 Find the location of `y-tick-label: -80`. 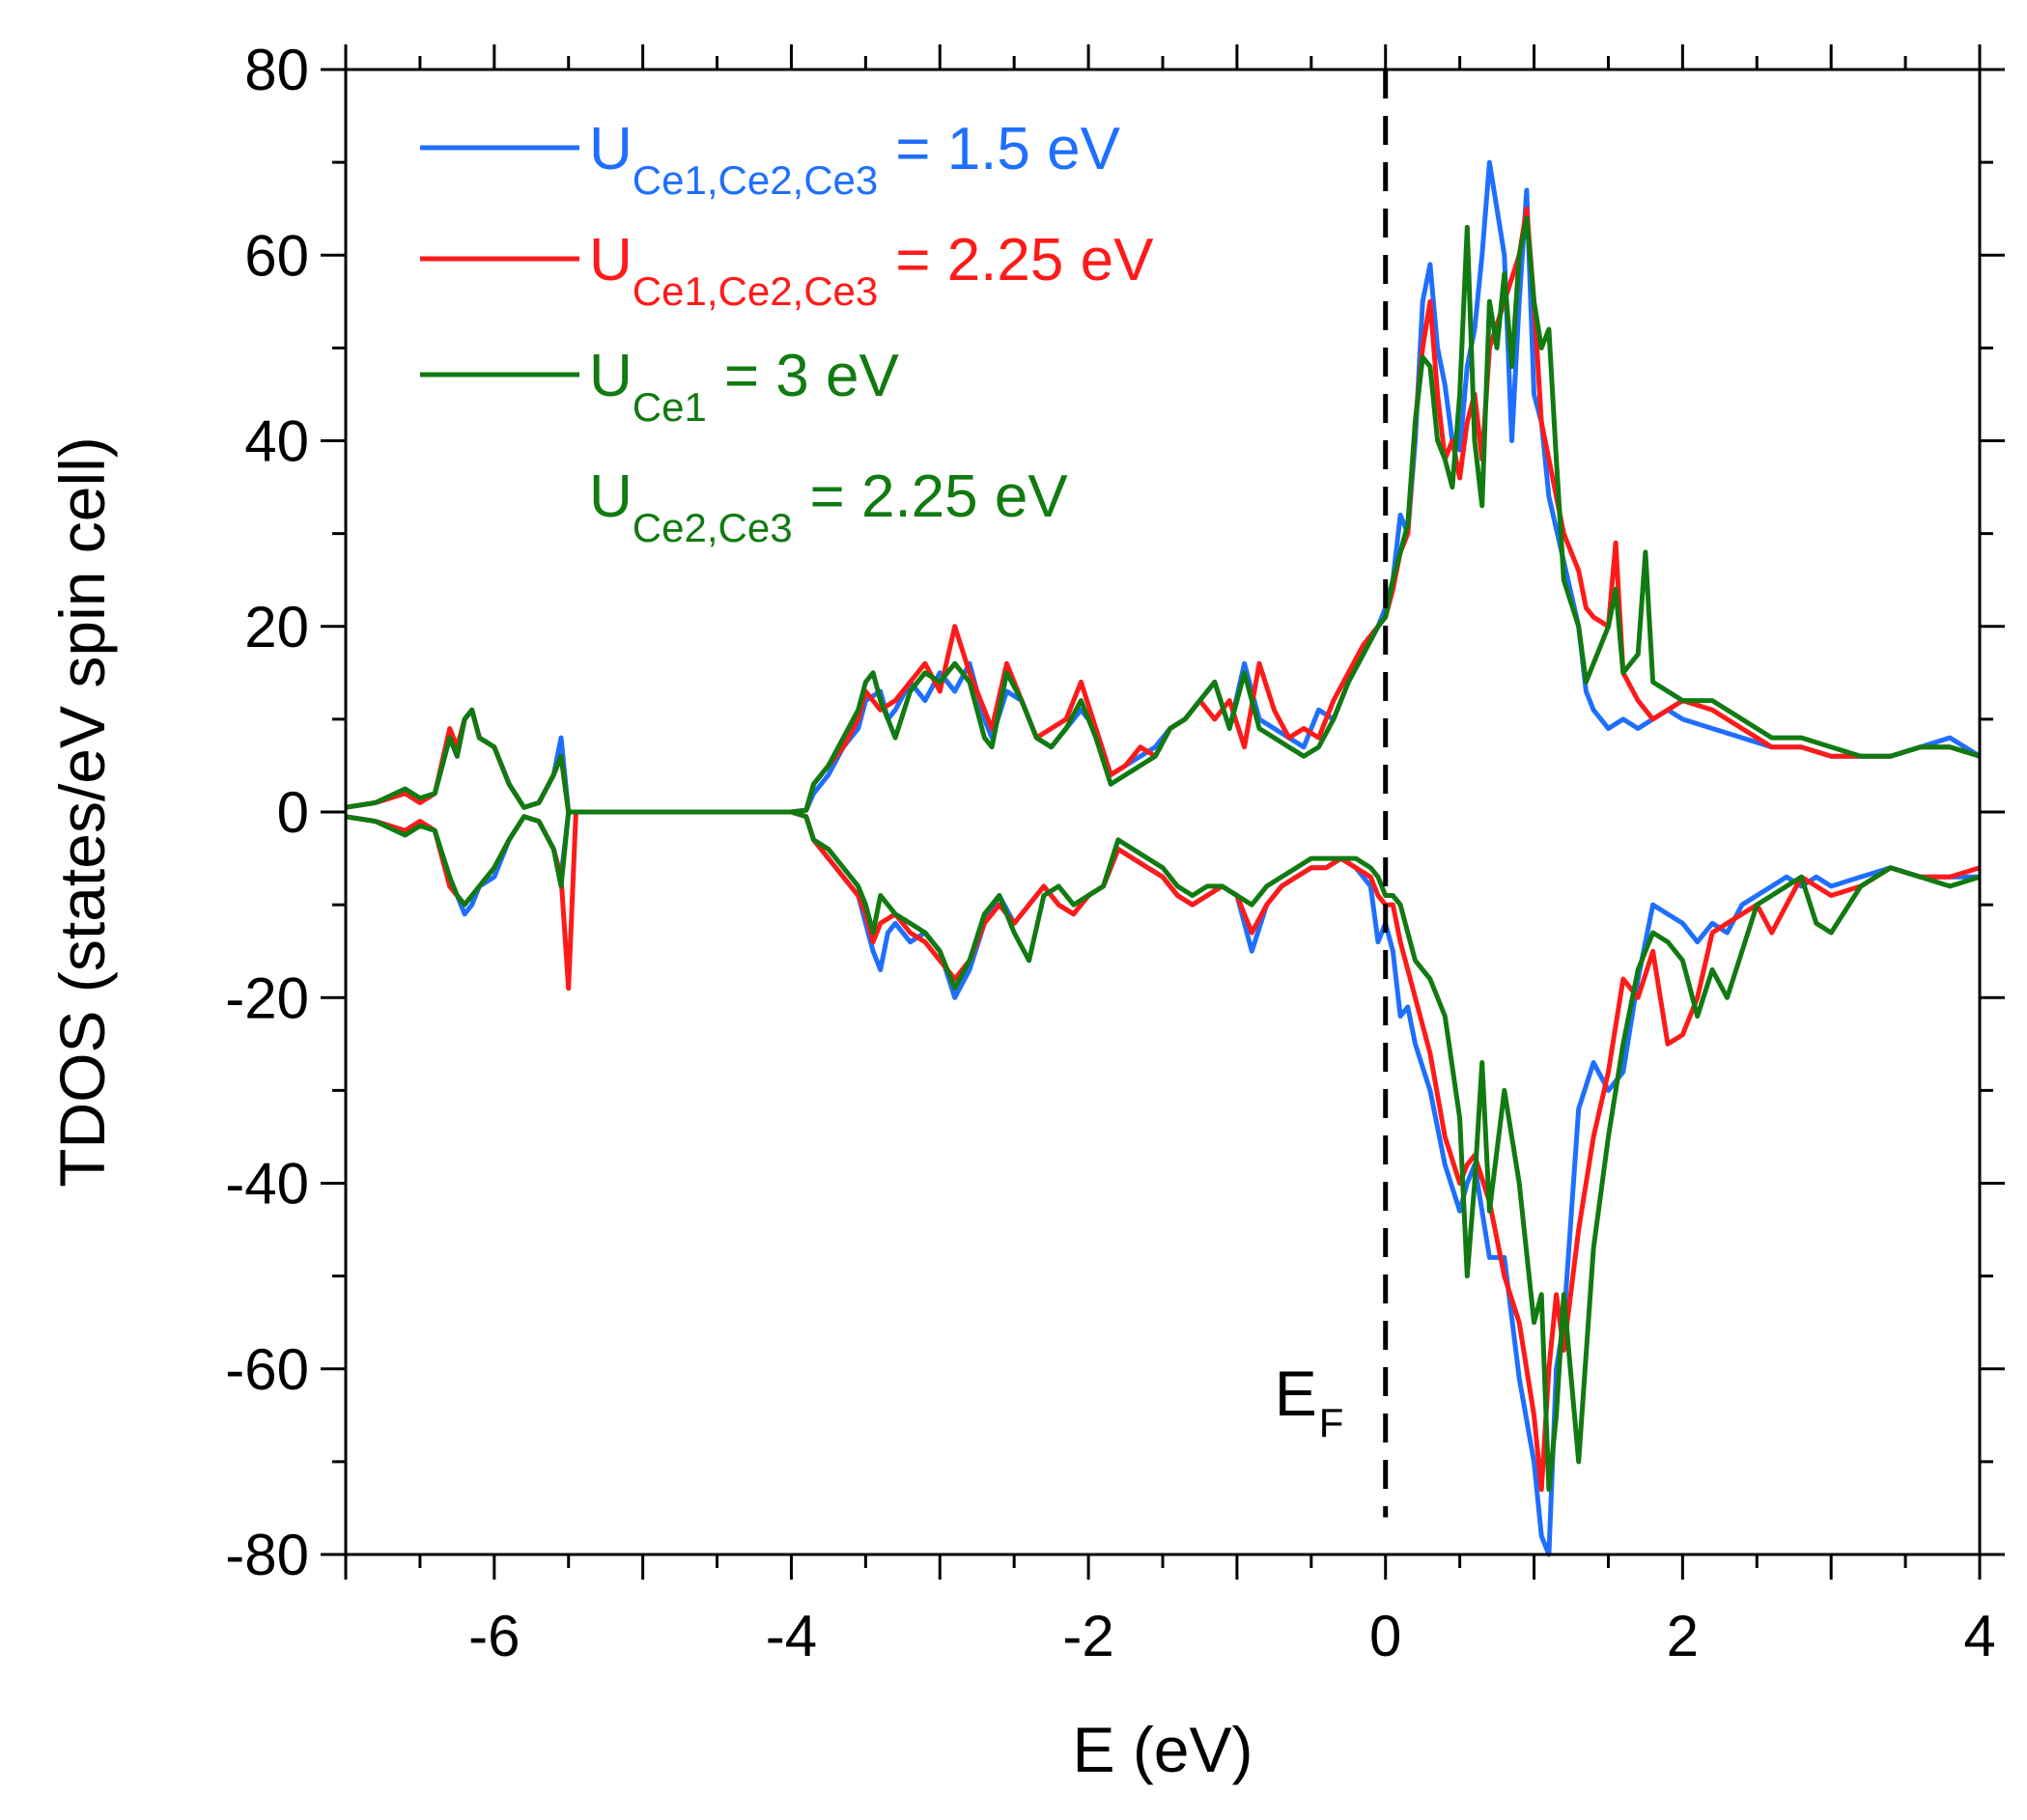

y-tick-label: -80 is located at coordinates (267, 1555).